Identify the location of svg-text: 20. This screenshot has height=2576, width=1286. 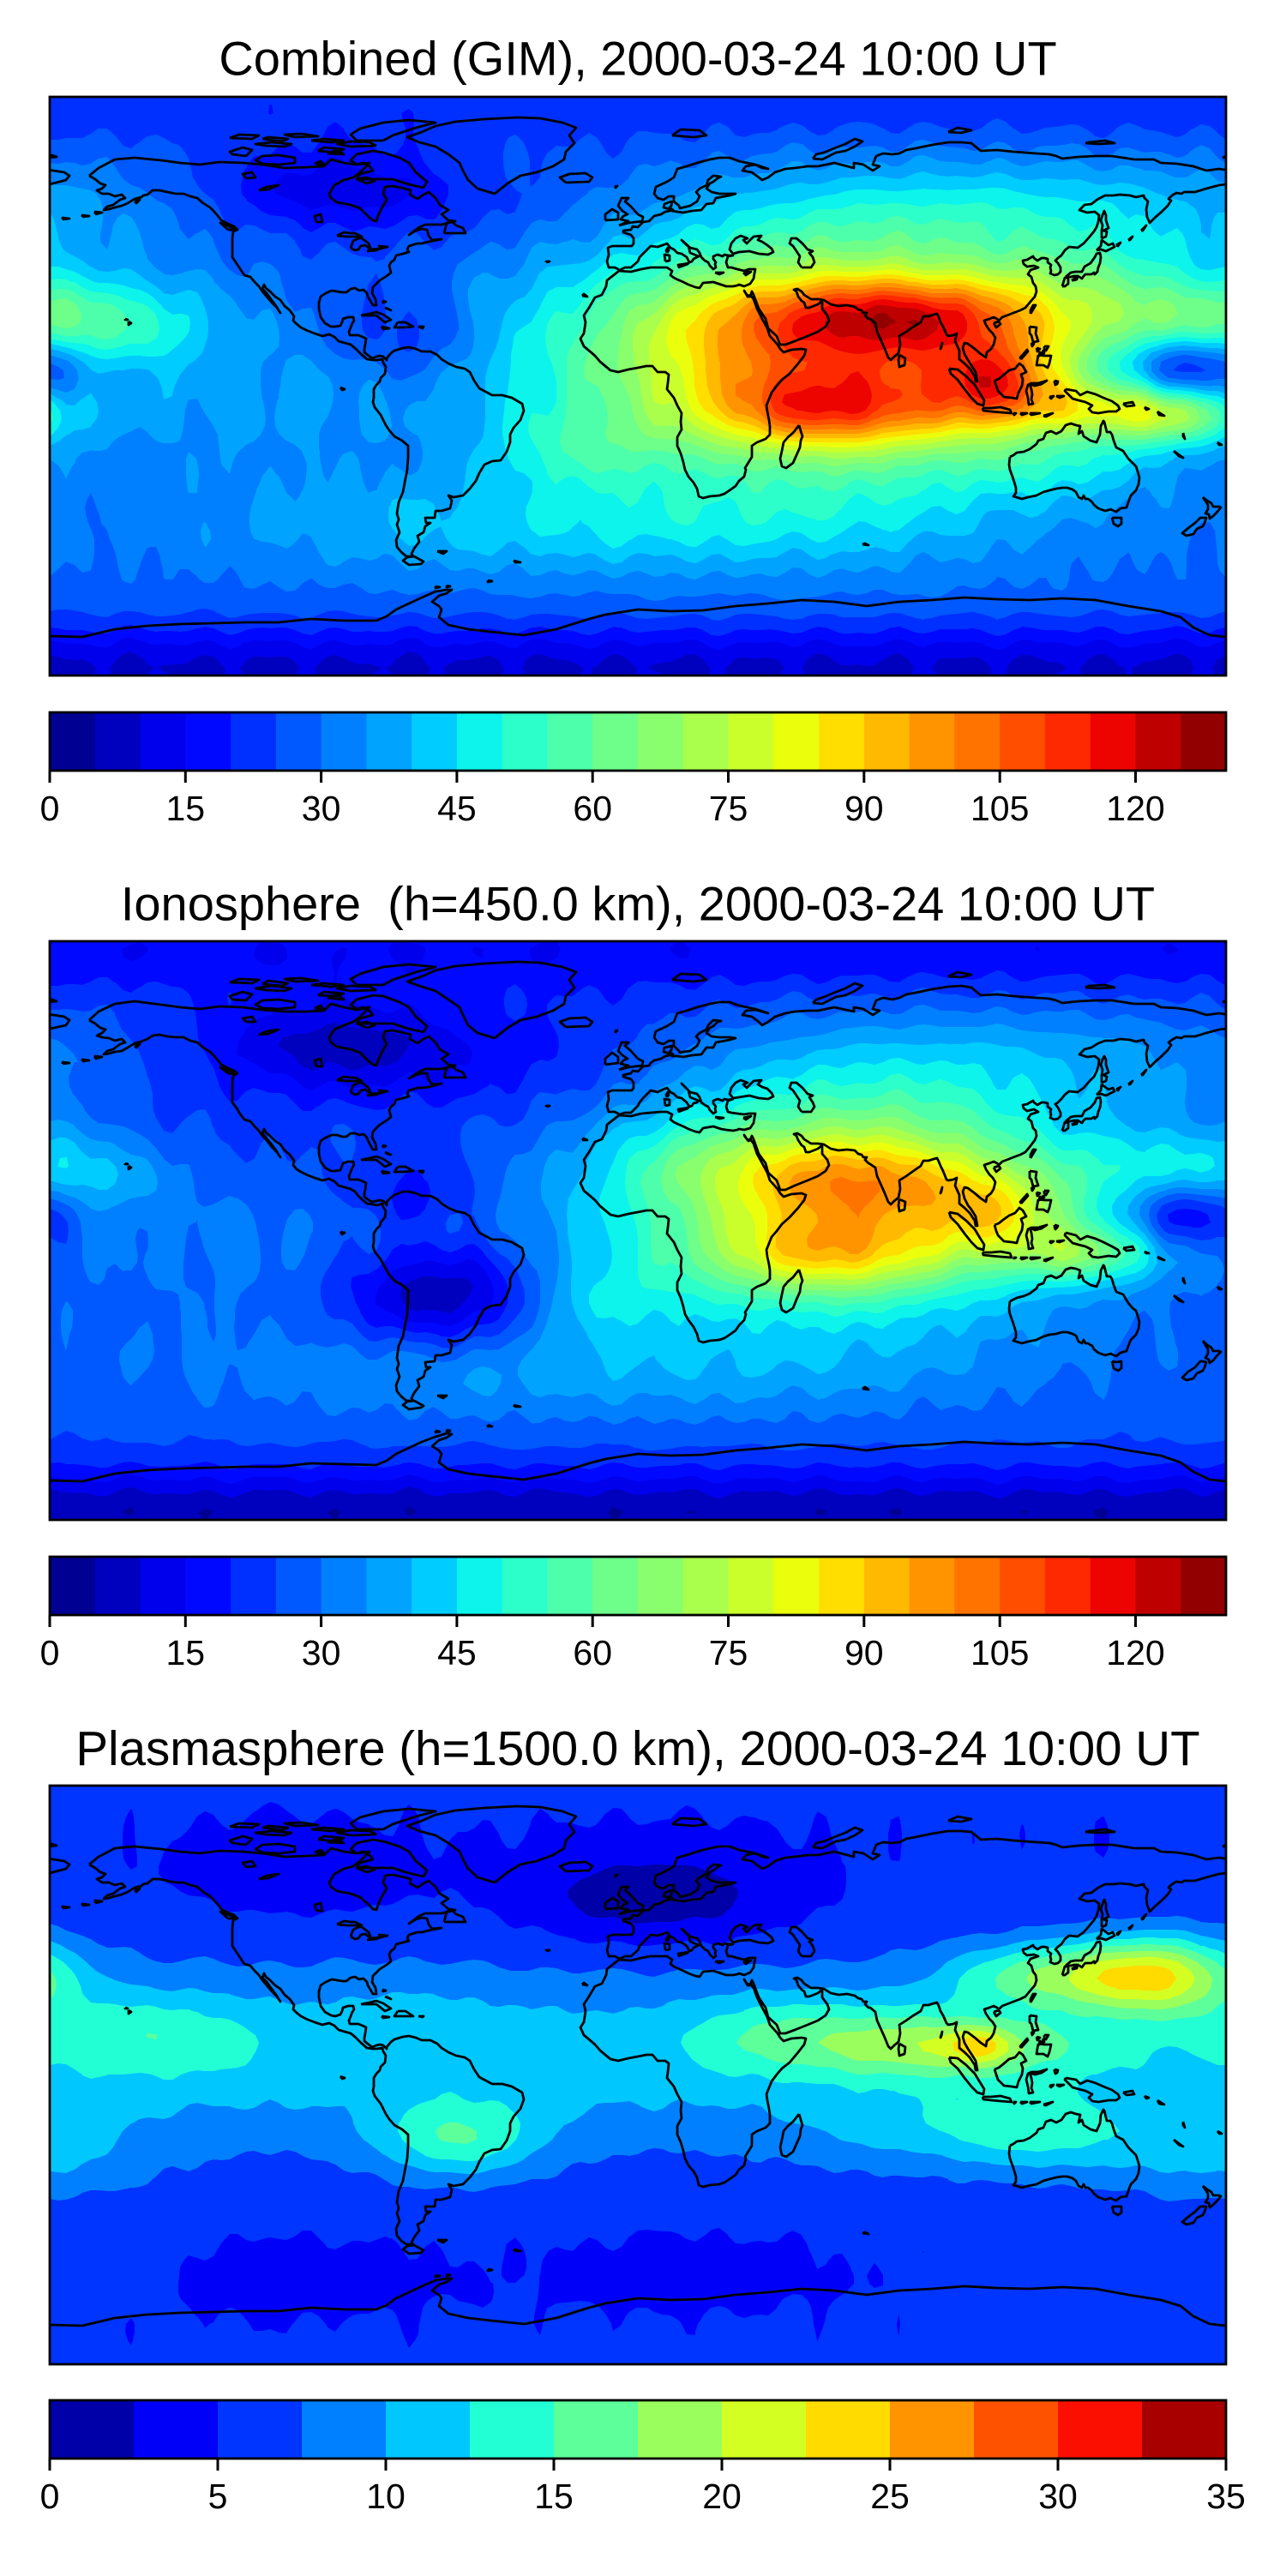
(722, 2496).